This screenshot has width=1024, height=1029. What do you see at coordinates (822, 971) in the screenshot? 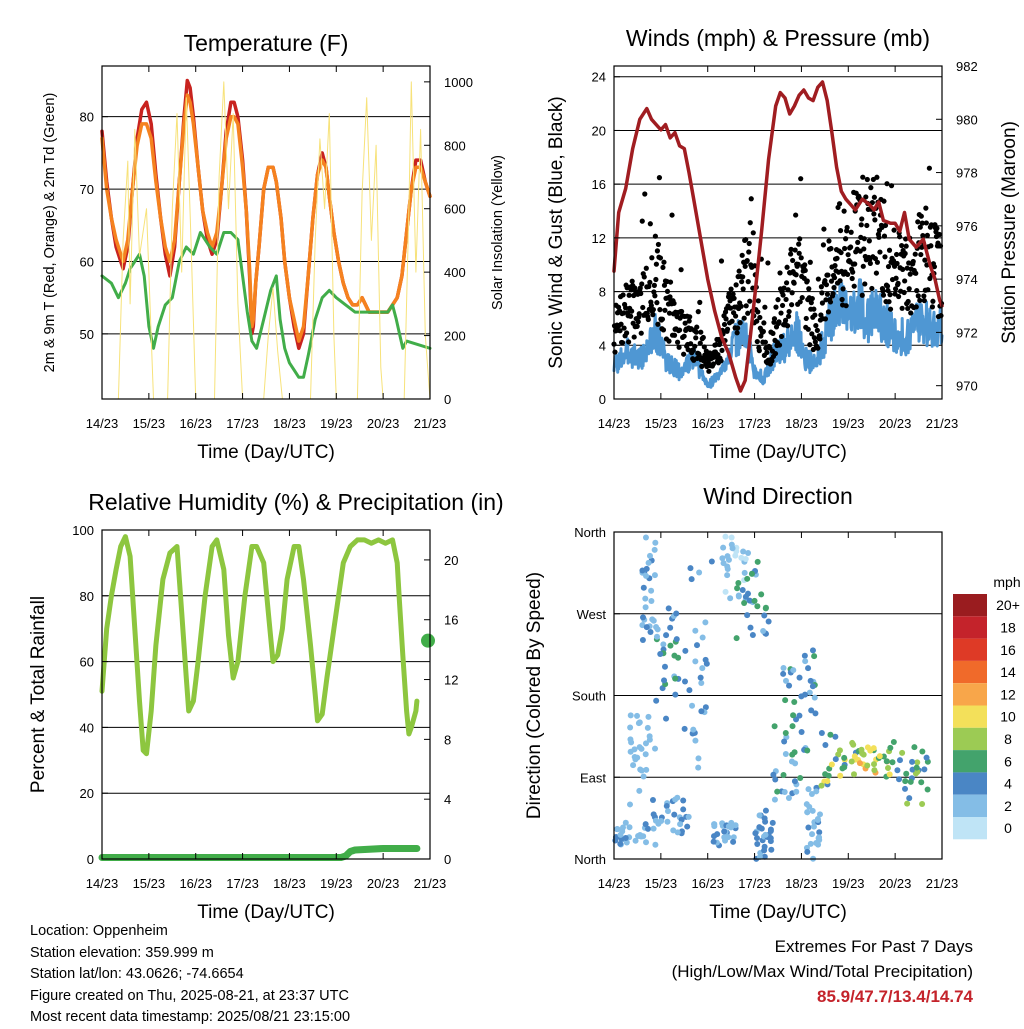
I see `extremes-subheading: (High/Low/Max Wind/Total Precipitation)` at bounding box center [822, 971].